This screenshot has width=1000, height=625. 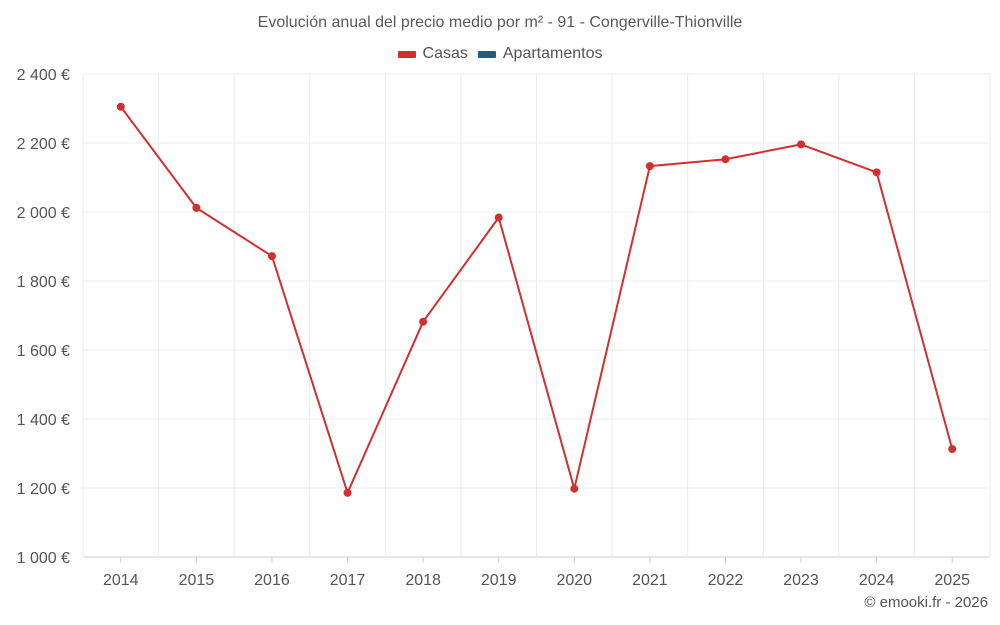 I want to click on x-tick-label: 2024, so click(x=877, y=580).